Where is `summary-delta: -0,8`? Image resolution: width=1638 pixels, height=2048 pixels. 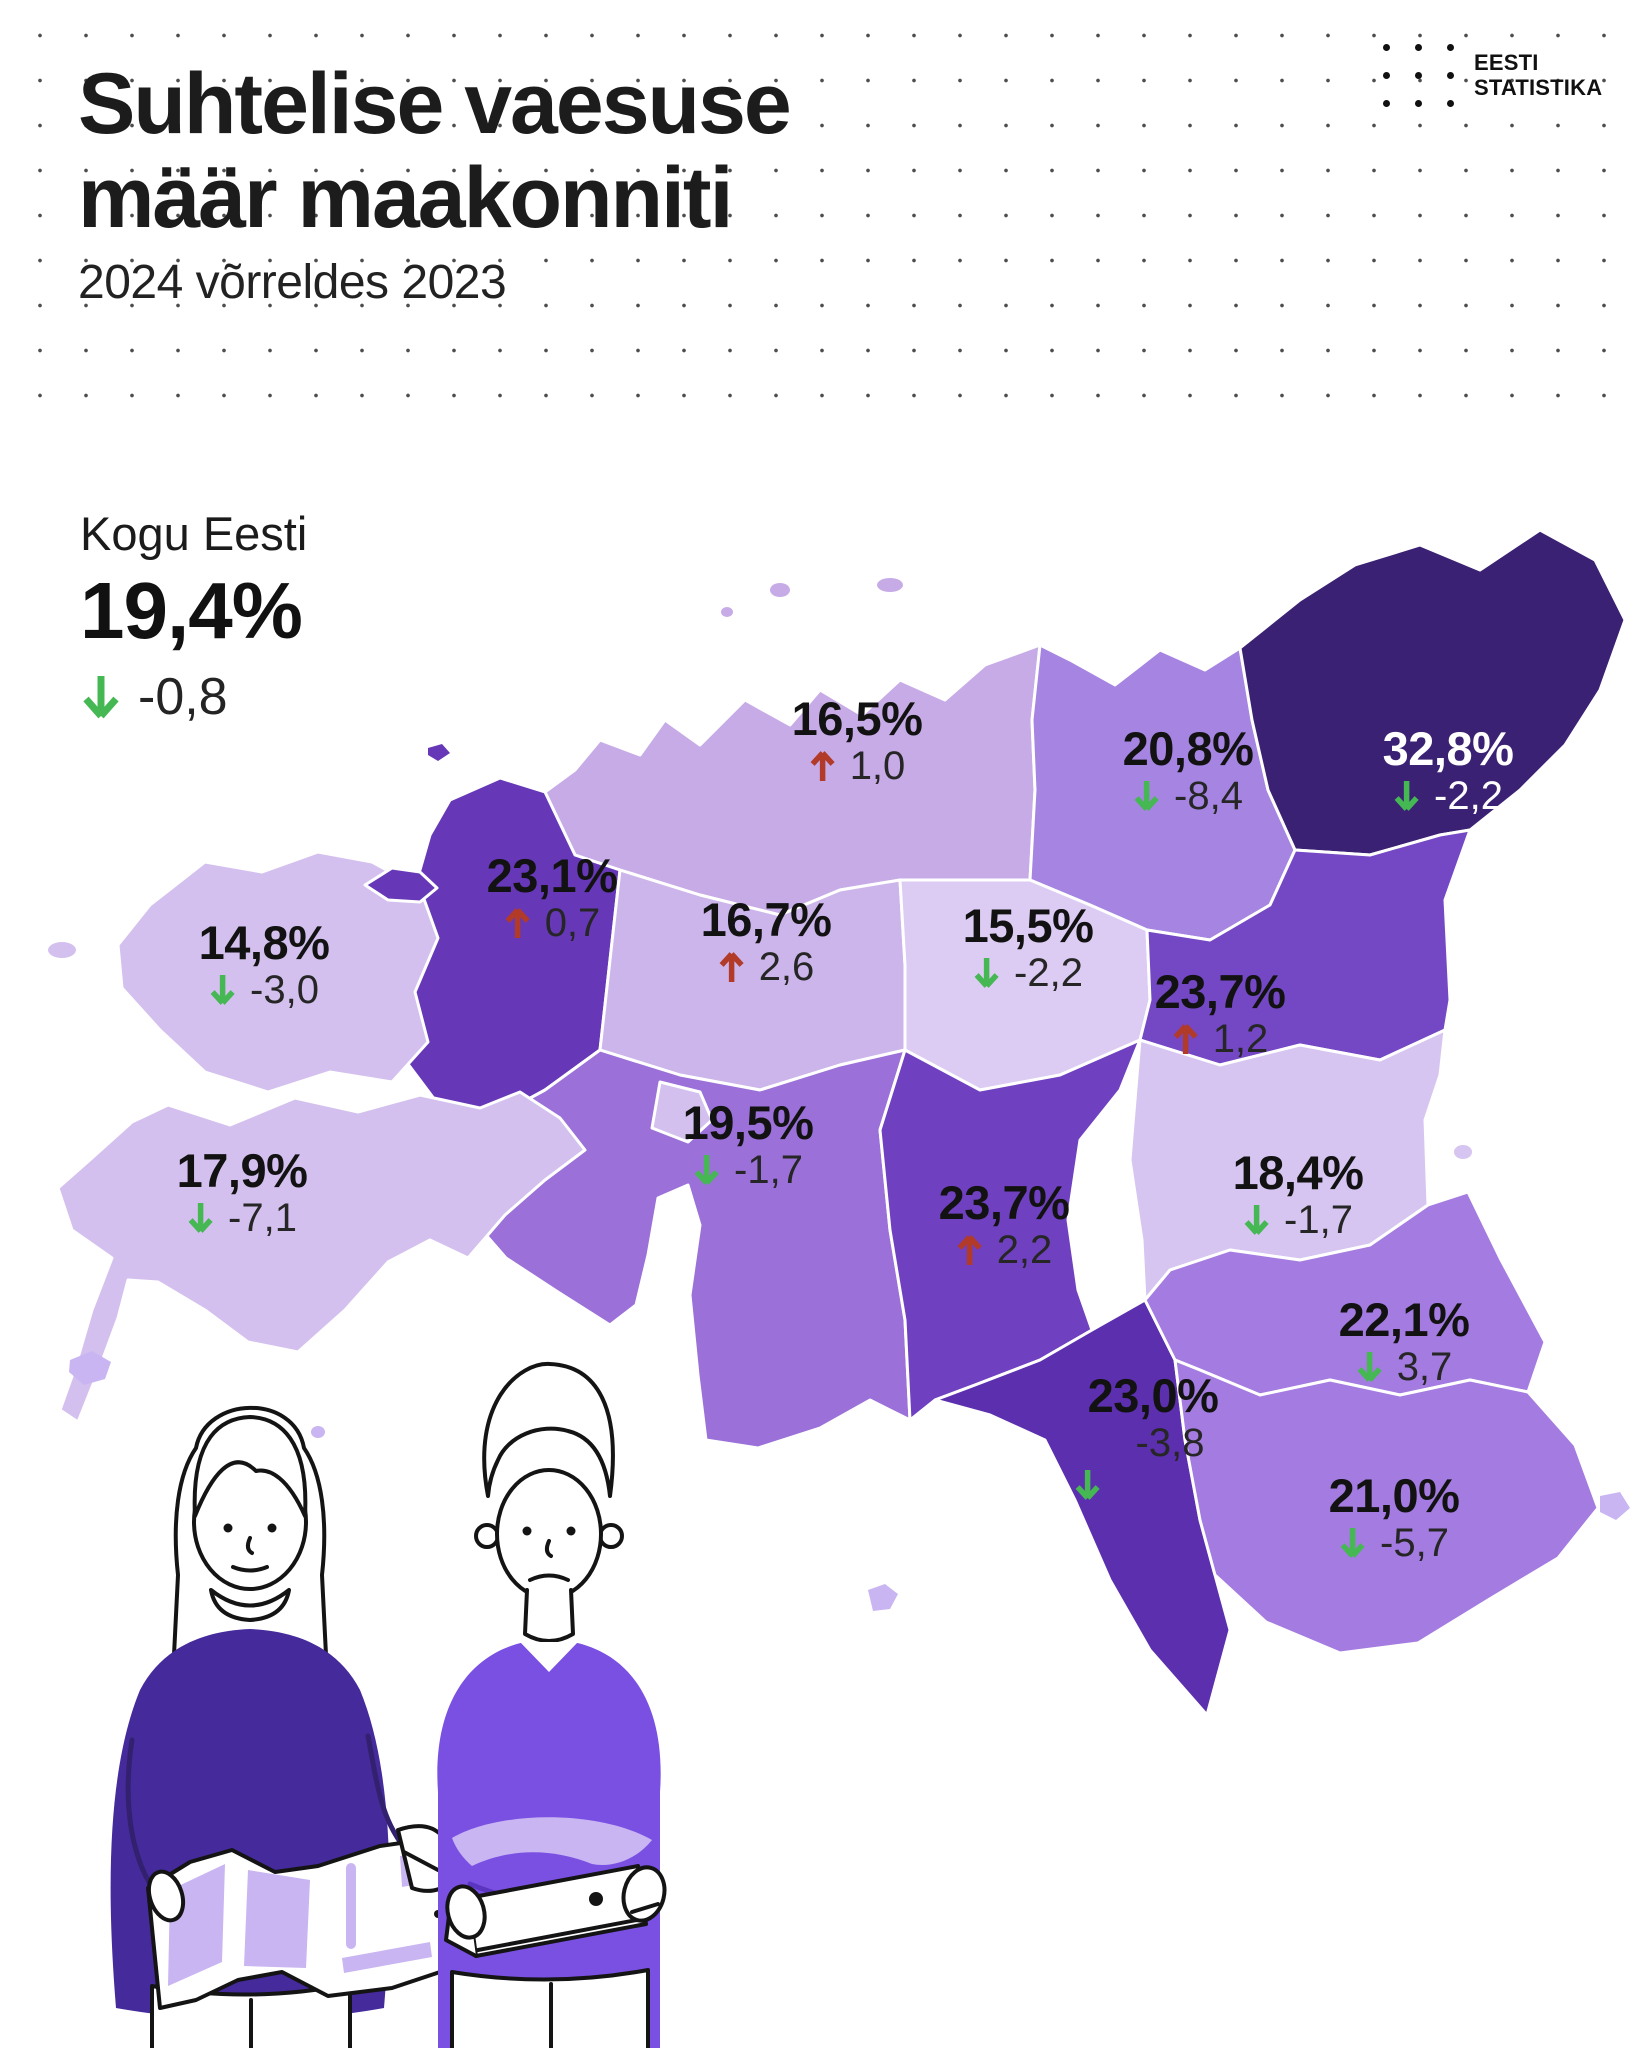 summary-delta: -0,8 is located at coordinates (193, 697).